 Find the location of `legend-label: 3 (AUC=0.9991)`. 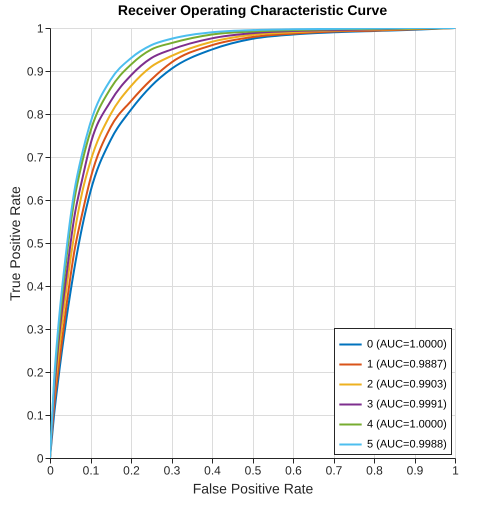

legend-label: 3 (AUC=0.9991) is located at coordinates (407, 404).